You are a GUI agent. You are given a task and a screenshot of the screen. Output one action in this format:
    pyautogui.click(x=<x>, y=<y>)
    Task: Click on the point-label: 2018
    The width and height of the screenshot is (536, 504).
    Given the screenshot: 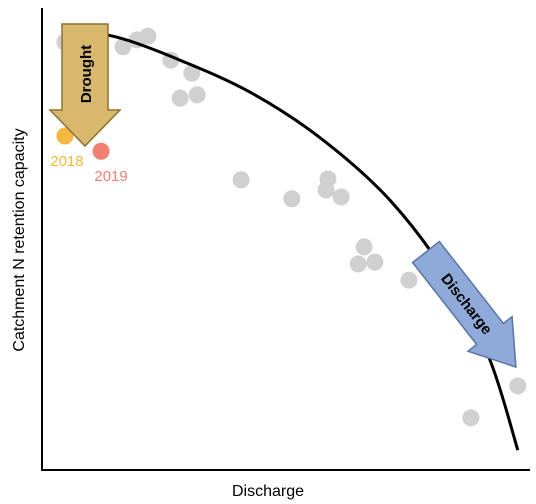 What is the action you would take?
    pyautogui.click(x=66, y=161)
    